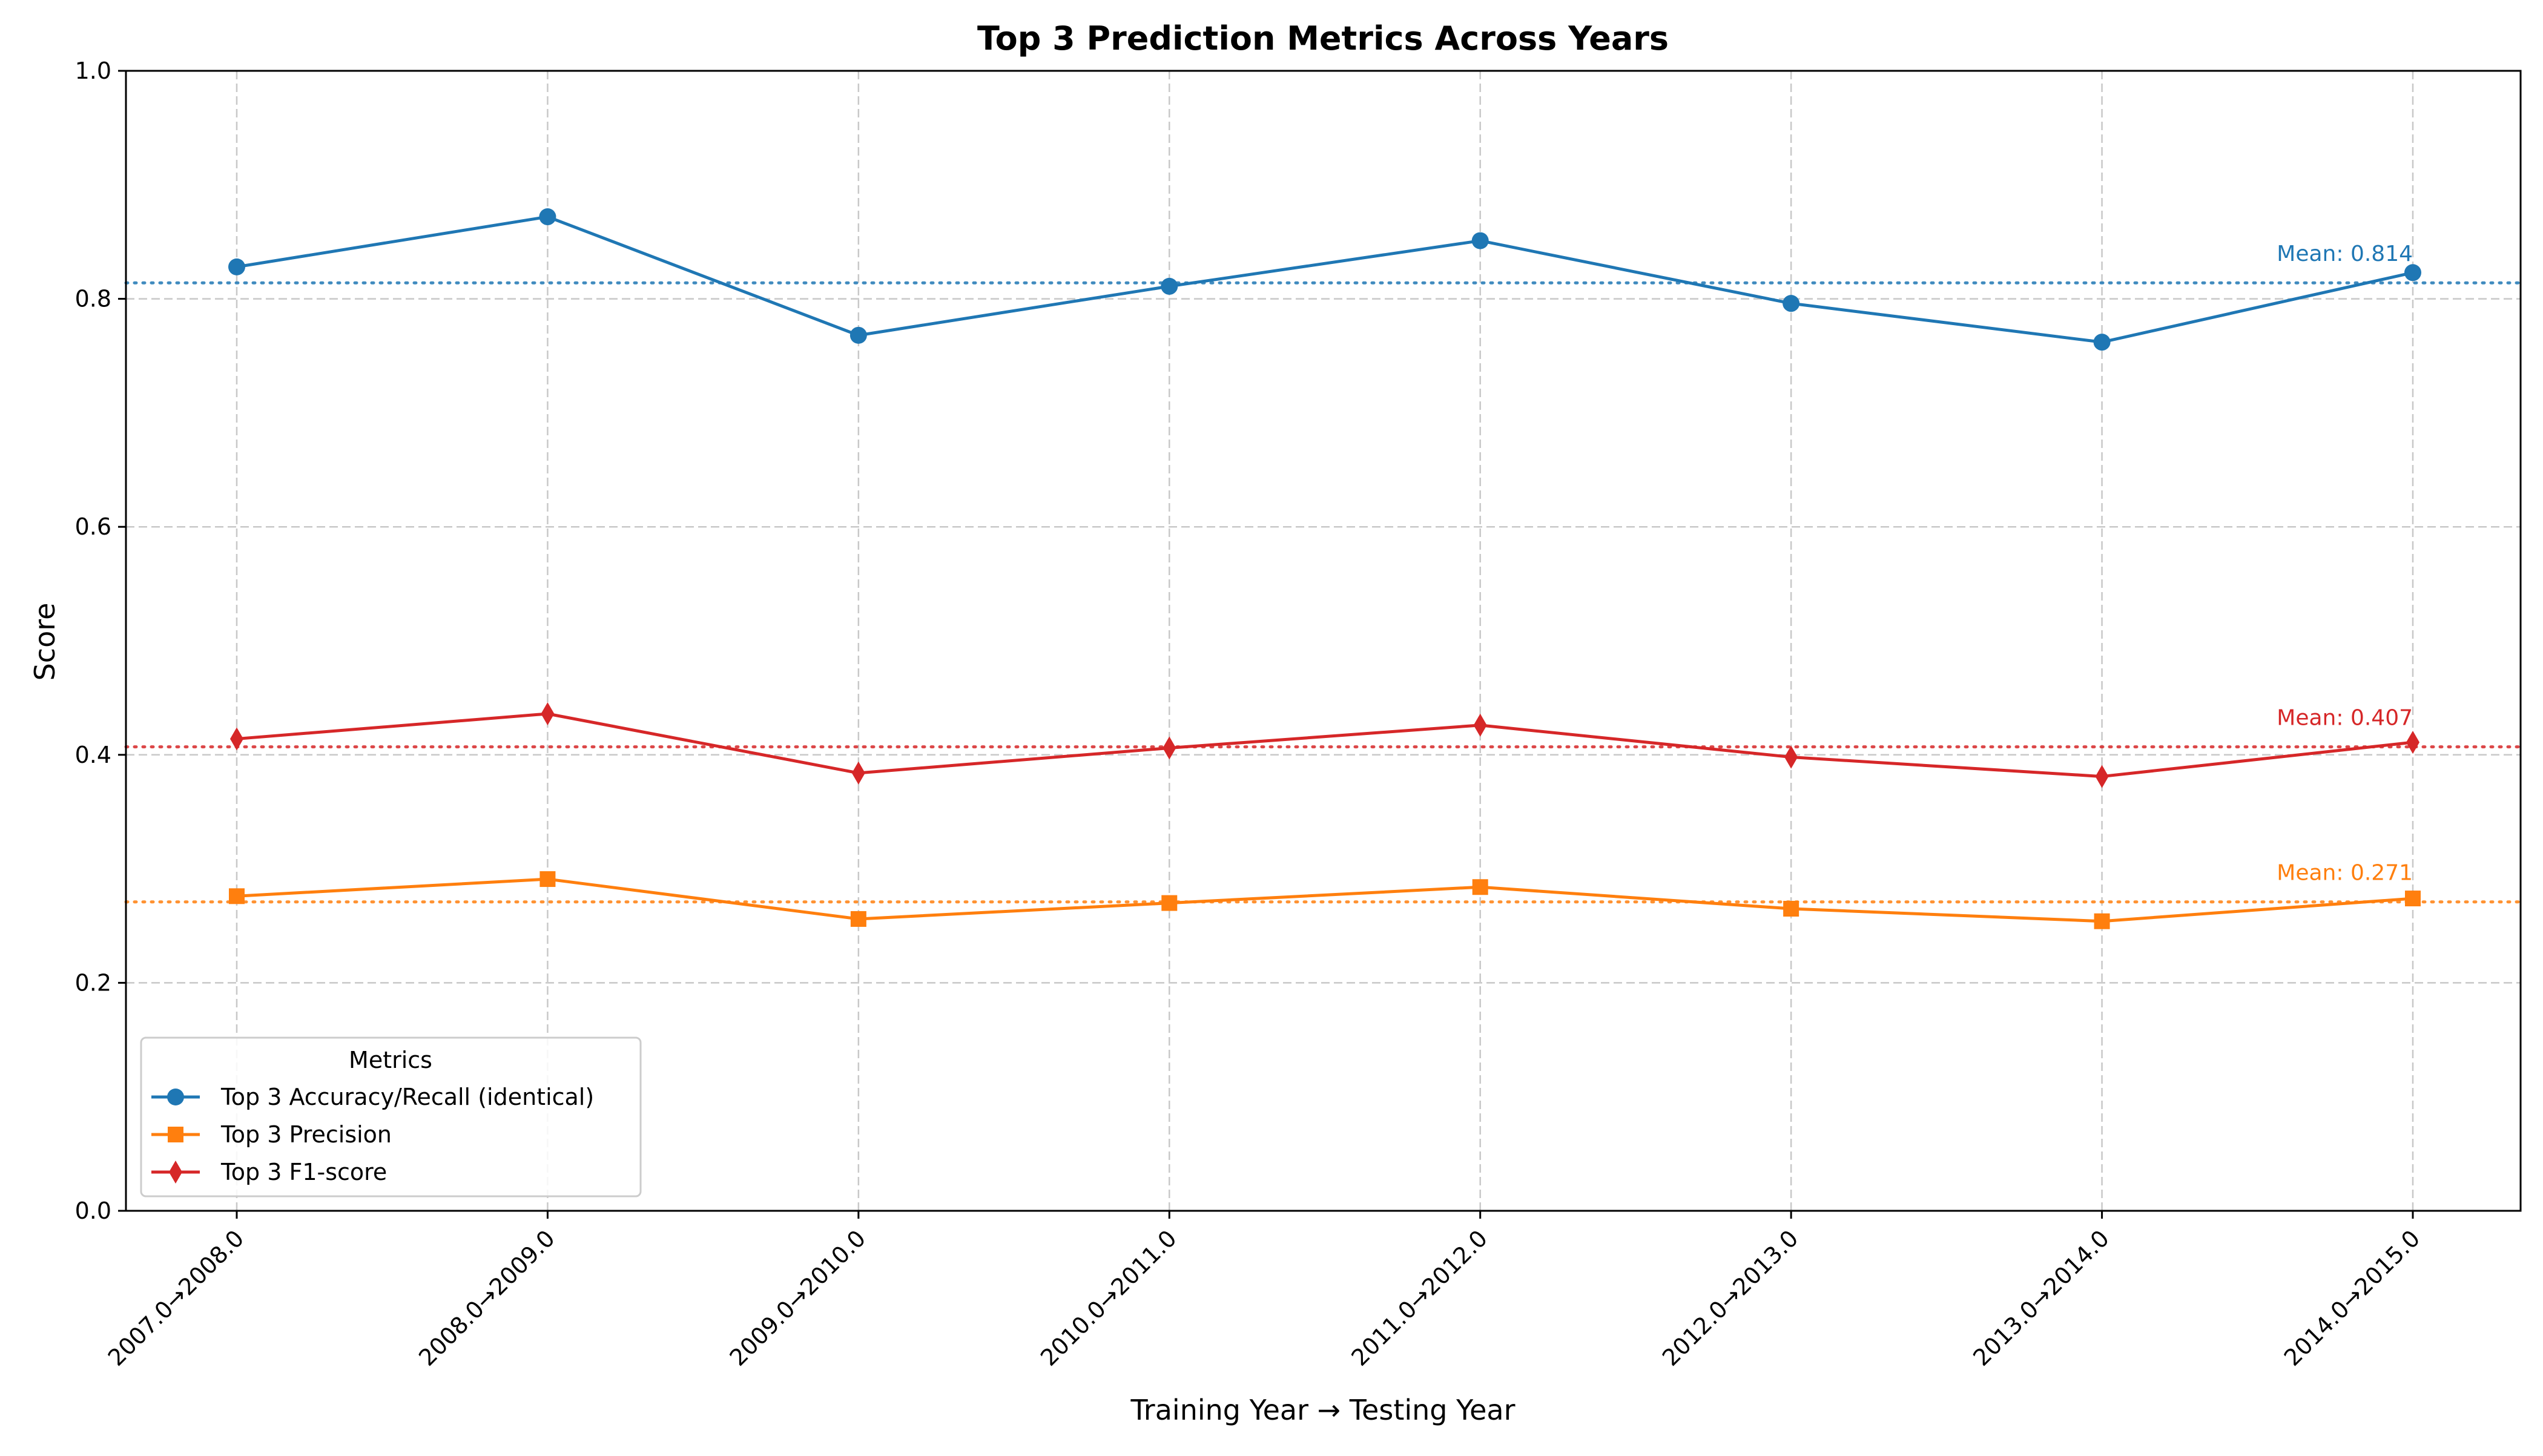 Image resolution: width=2543 pixels, height=1456 pixels. Describe the element at coordinates (93, 982) in the screenshot. I see `y-tick-label: 0.2` at that location.